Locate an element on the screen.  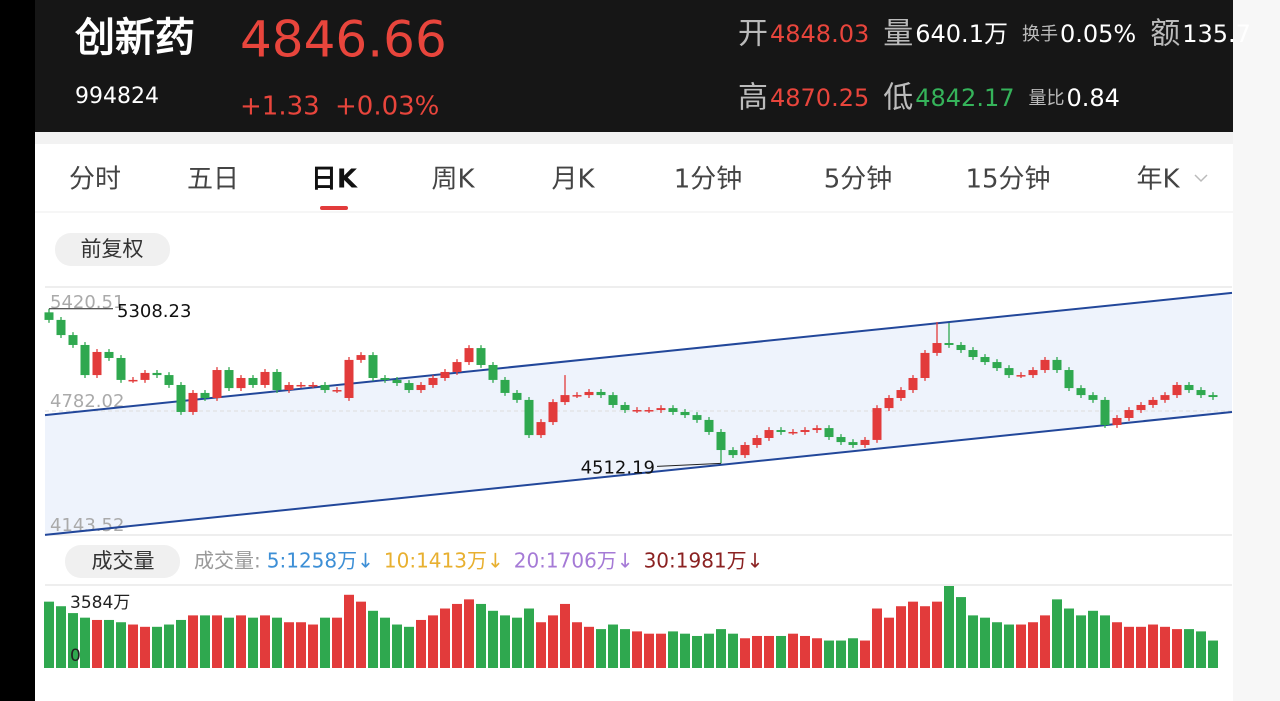
volume-title: 成交量 is located at coordinates (123, 561).